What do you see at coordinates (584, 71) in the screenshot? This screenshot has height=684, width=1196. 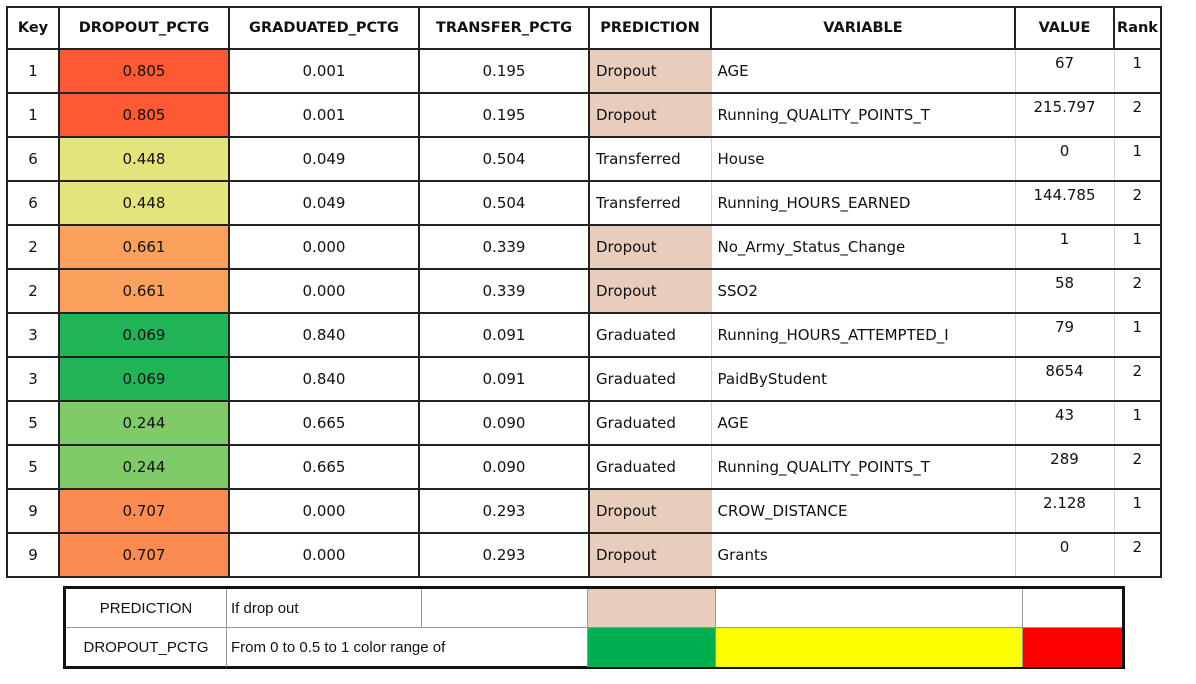 I see `table-row: 1 0.805 0.001 0.195 Dropout AGE 67 1` at bounding box center [584, 71].